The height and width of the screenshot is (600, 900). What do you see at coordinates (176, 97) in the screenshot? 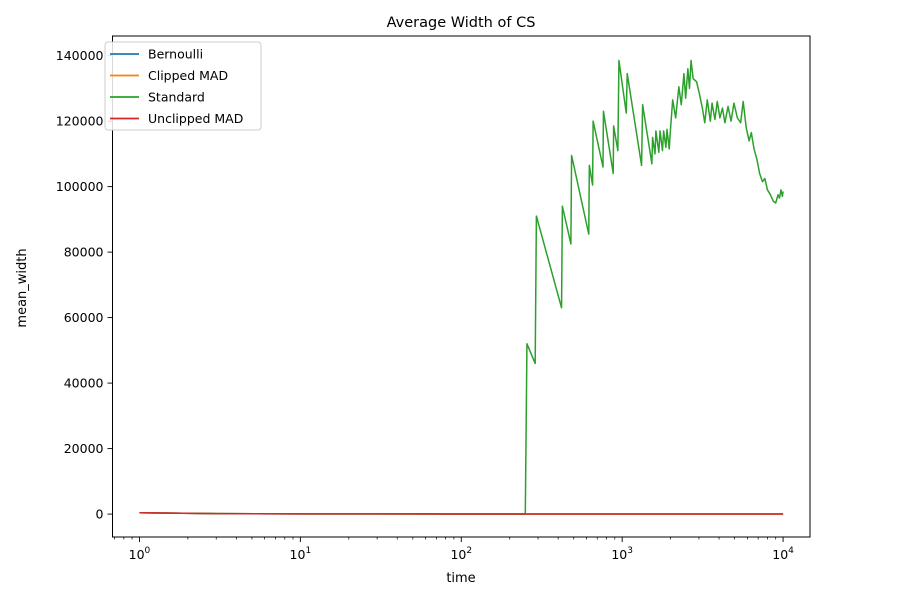
I see `legend-label: Standard` at bounding box center [176, 97].